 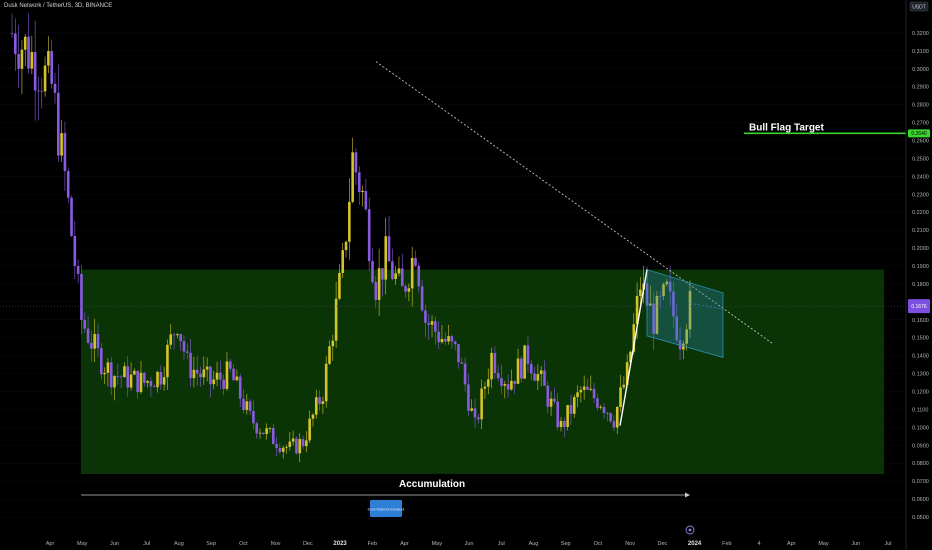 I want to click on time-tick-label: Apr, so click(x=404, y=544).